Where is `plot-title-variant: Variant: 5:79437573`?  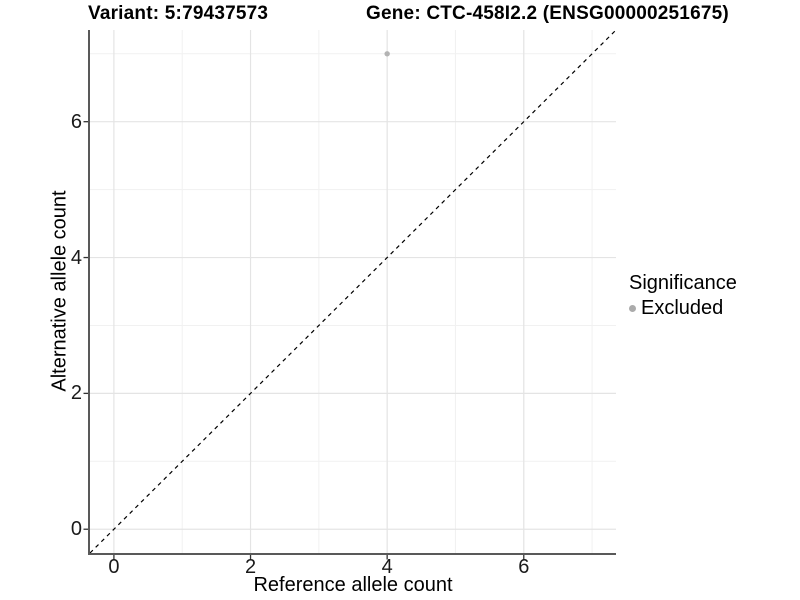
plot-title-variant: Variant: 5:79437573 is located at coordinates (178, 13).